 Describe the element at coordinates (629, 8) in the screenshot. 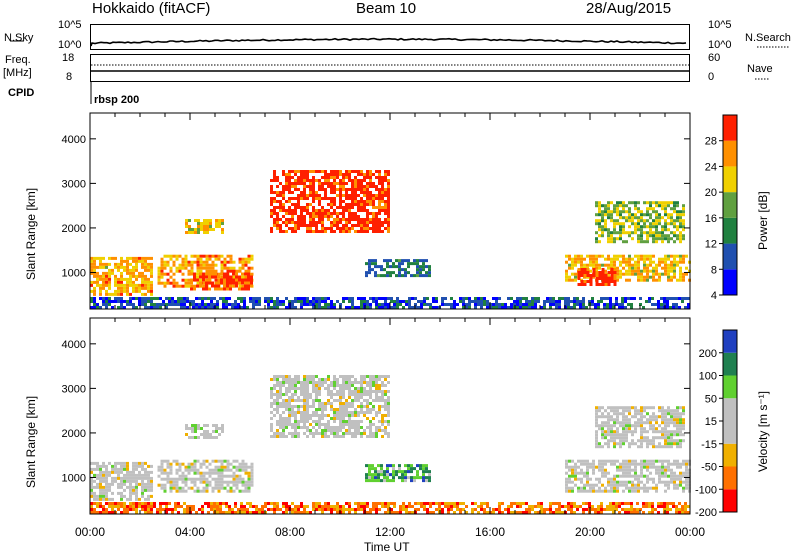

I see `date-title: 28/Aug/2015` at that location.